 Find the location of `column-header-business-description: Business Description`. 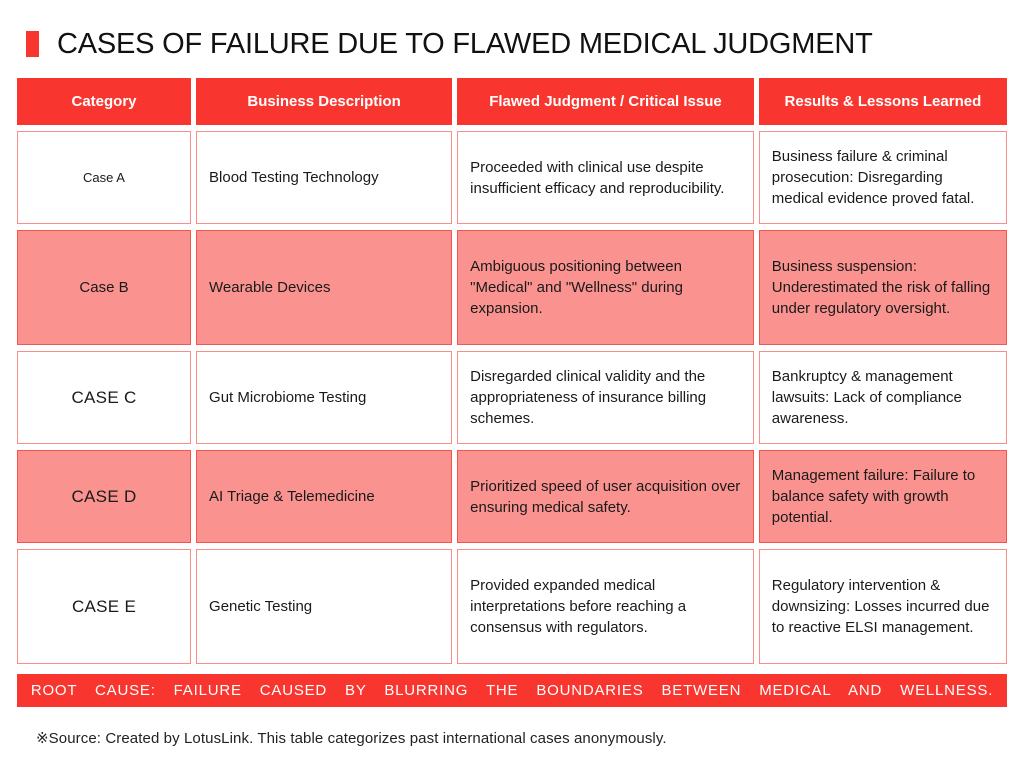

column-header-business-description: Business Description is located at coordinates (324, 101).